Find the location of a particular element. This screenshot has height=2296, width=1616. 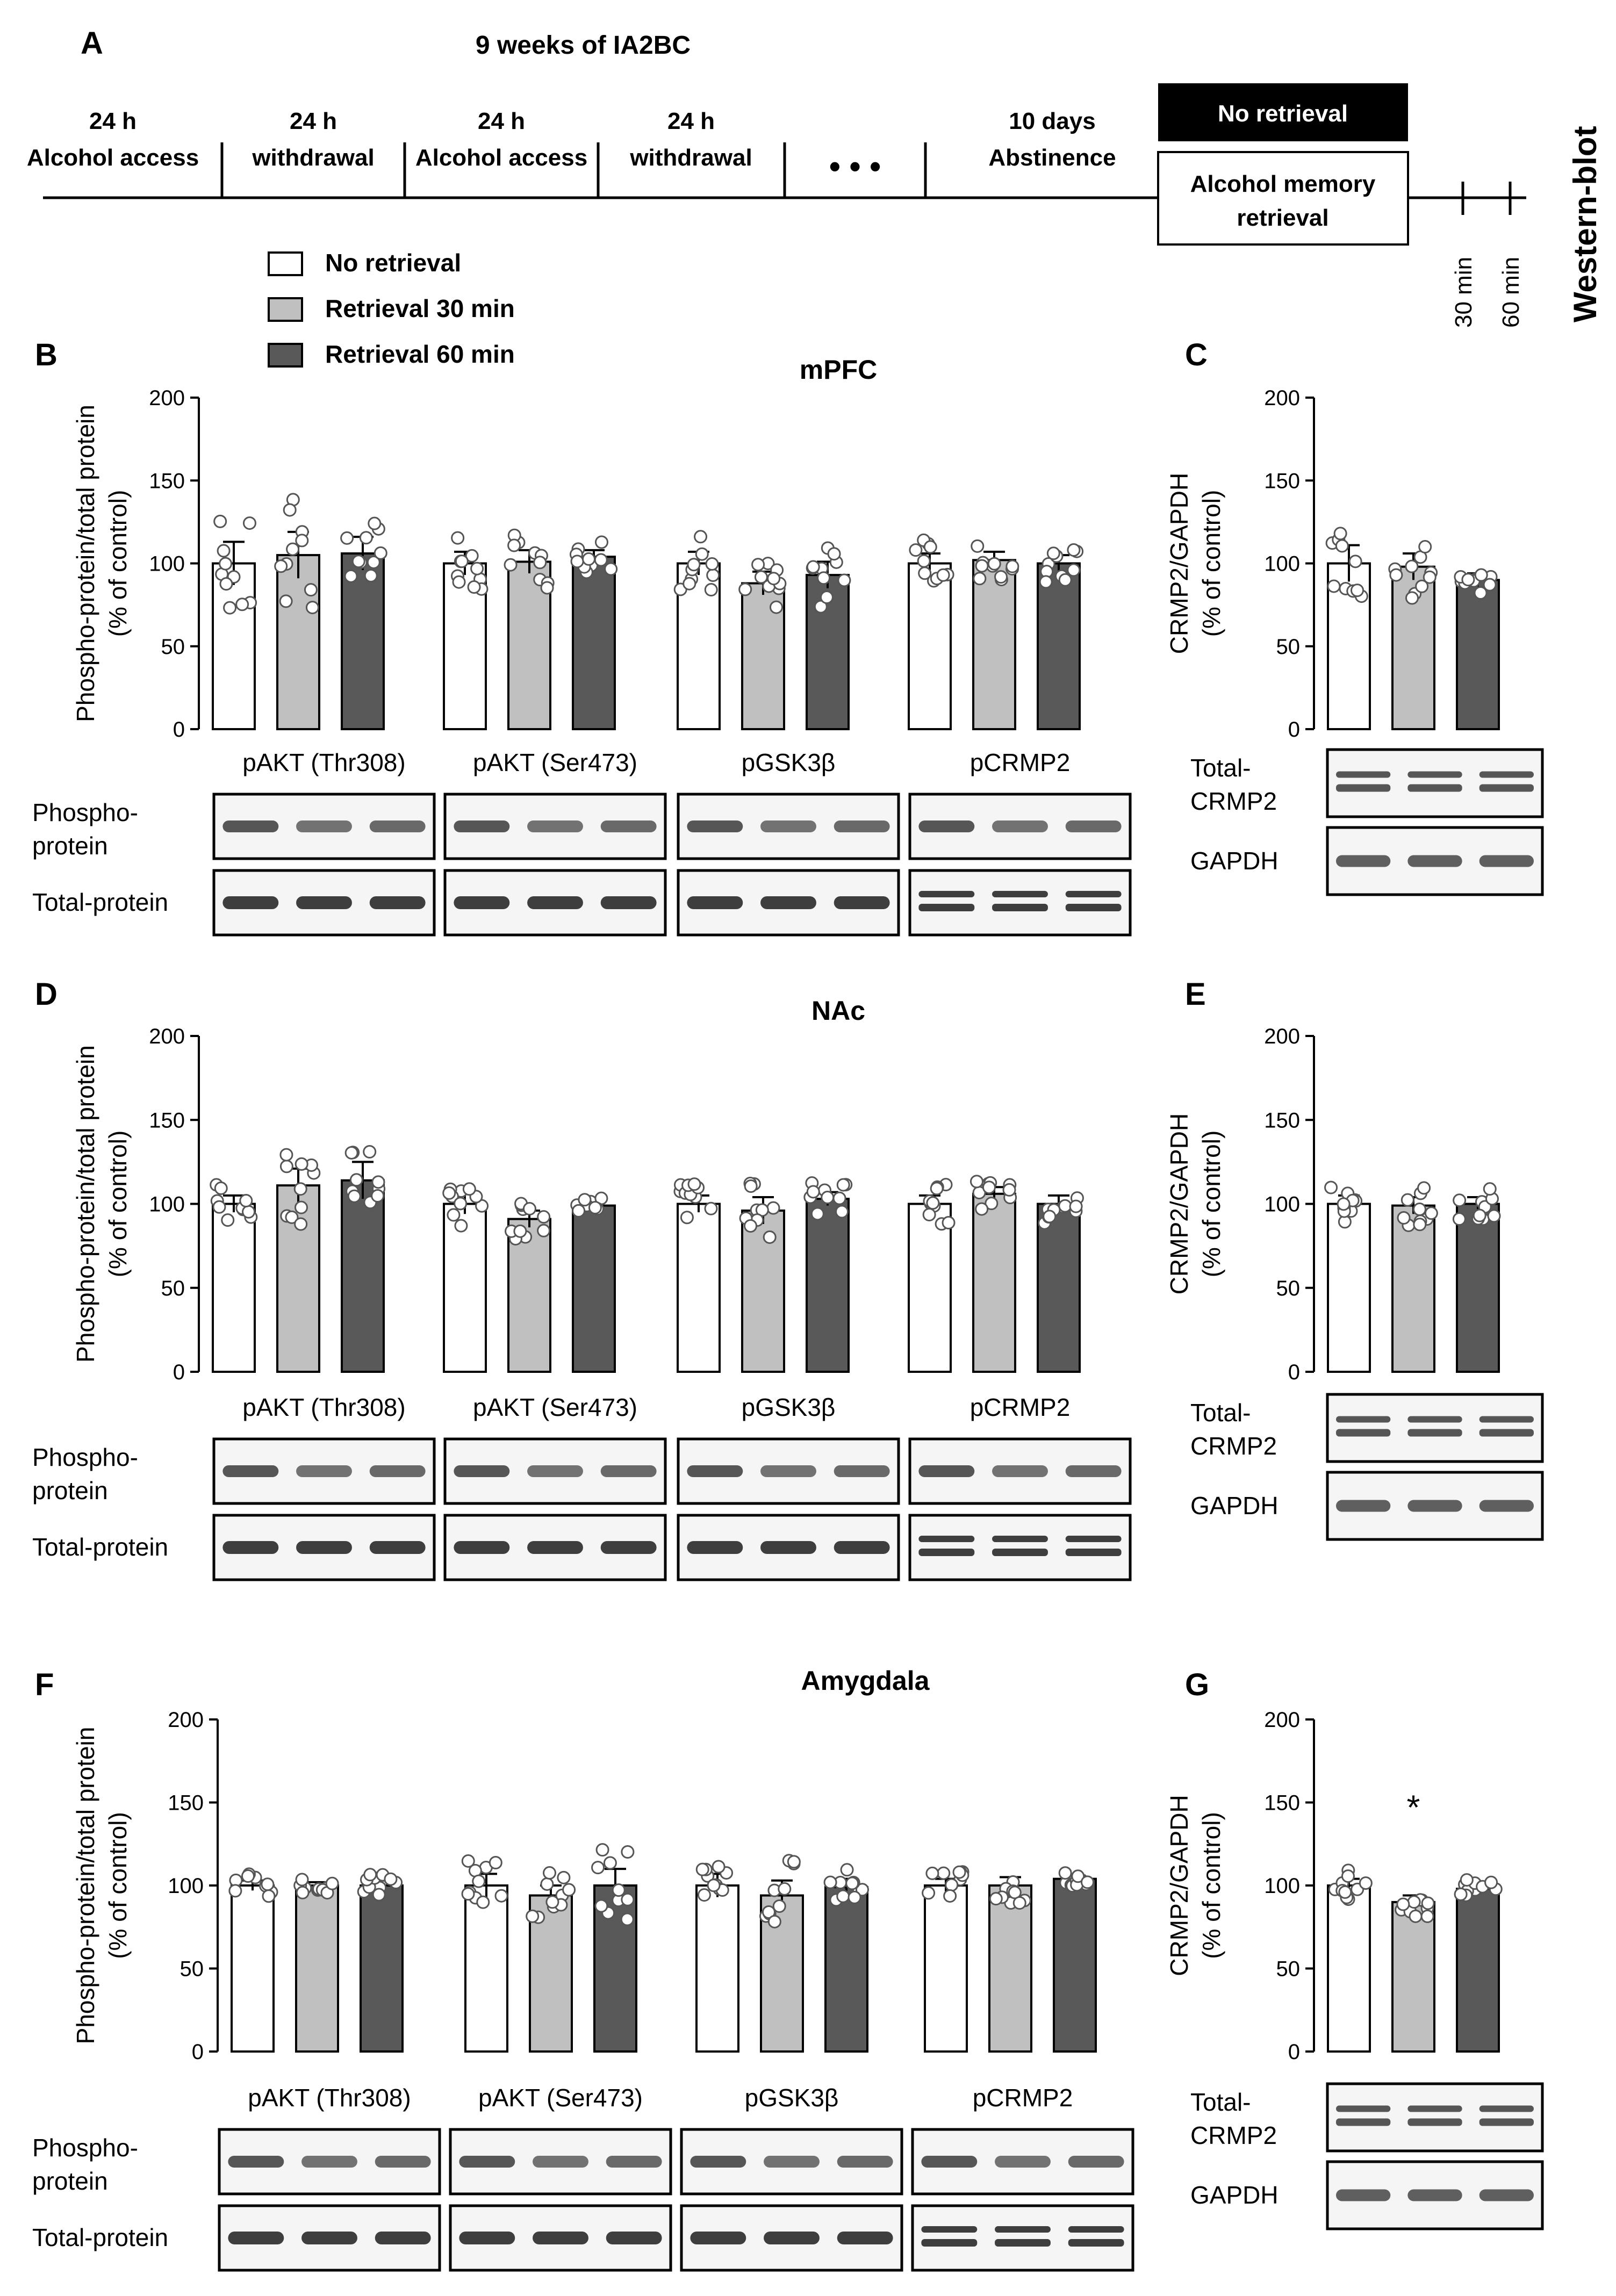

blot-total-crmp2-panel is located at coordinates (1435, 783).